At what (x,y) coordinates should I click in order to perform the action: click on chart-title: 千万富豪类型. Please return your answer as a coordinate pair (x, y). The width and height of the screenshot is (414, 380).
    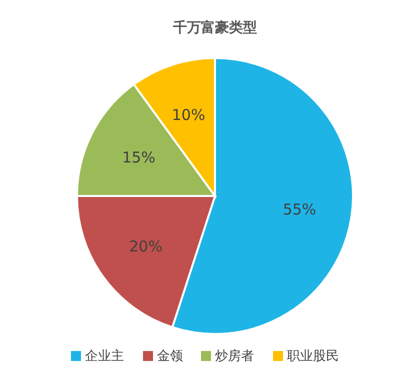
    Looking at the image, I should click on (214, 27).